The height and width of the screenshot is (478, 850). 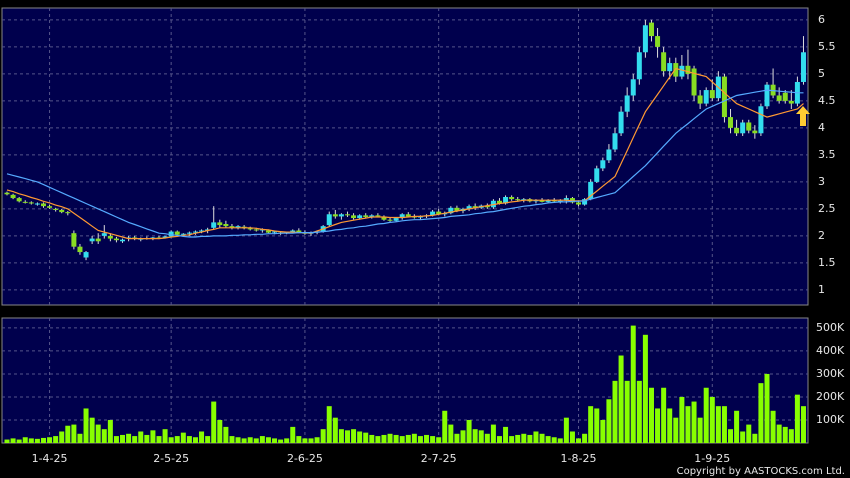 What do you see at coordinates (830, 327) in the screenshot?
I see `y-tick-label: 500K` at bounding box center [830, 327].